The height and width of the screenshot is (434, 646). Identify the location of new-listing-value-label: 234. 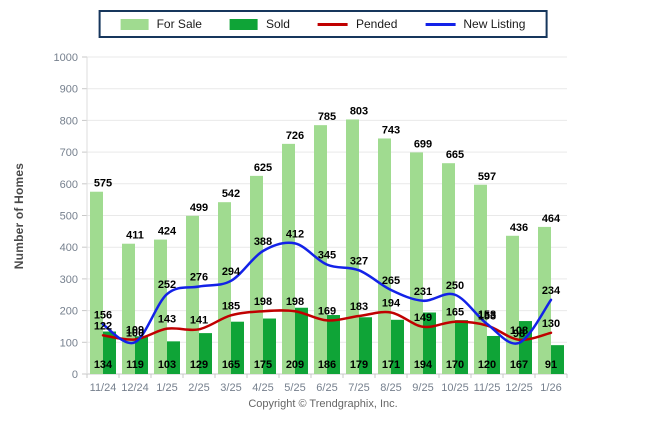
(551, 291).